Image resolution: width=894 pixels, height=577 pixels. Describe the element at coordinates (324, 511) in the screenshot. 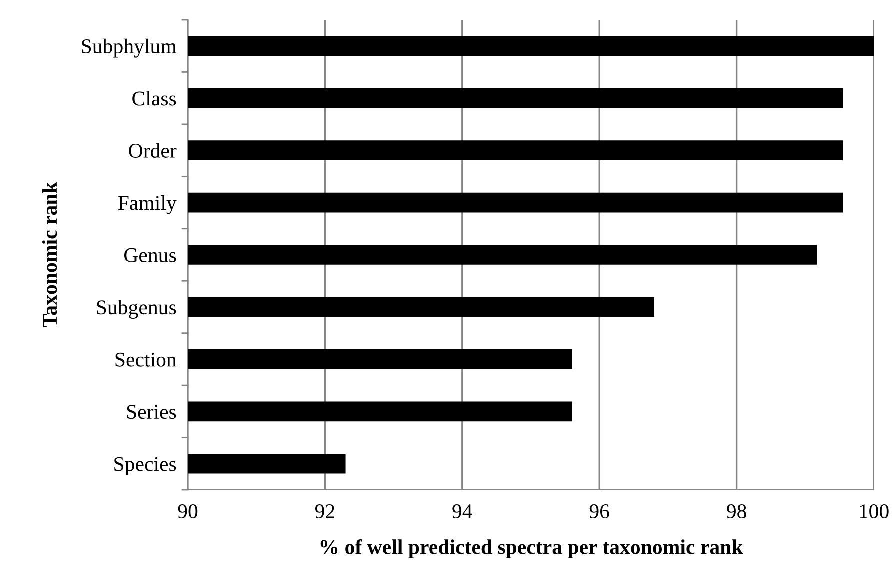

I see `x-tick-label: 92` at that location.